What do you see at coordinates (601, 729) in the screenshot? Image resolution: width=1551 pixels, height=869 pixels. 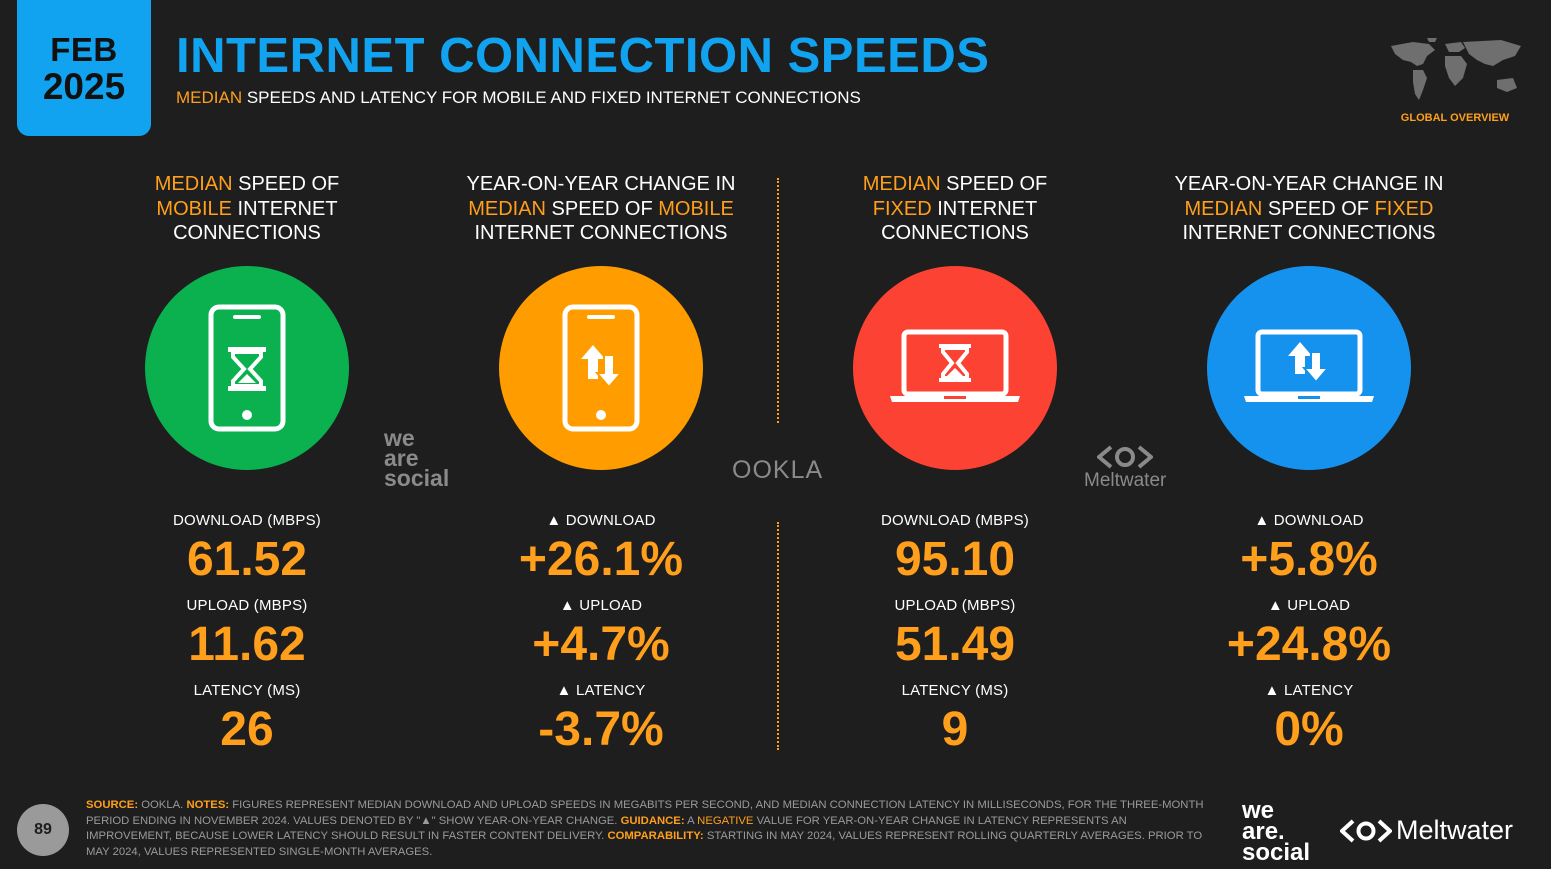 I see `metric-value-latency: -3.7%` at bounding box center [601, 729].